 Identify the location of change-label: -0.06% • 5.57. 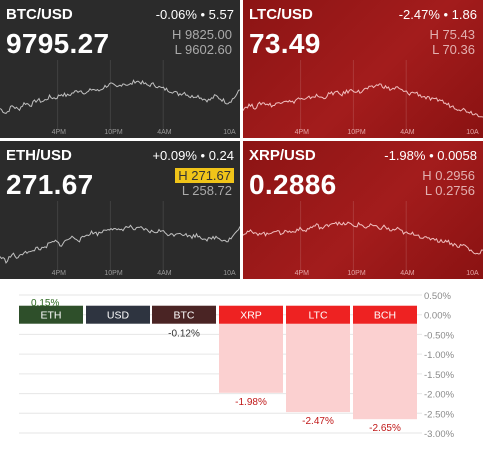
(194, 14).